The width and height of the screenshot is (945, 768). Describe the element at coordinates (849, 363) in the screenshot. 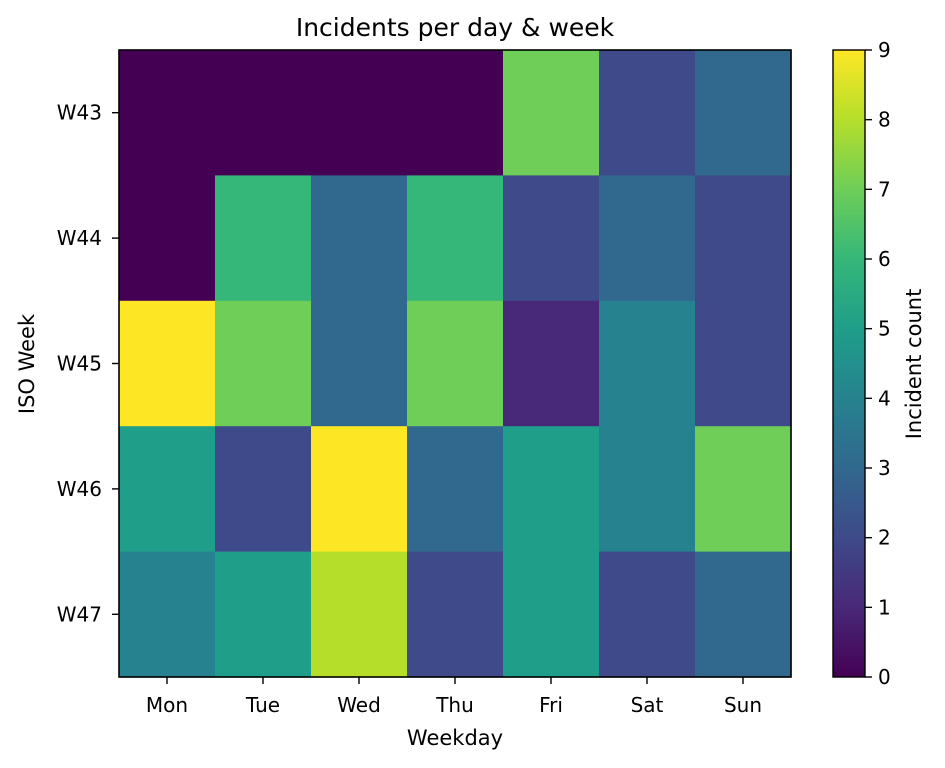

I see `colorbar-gradient` at that location.